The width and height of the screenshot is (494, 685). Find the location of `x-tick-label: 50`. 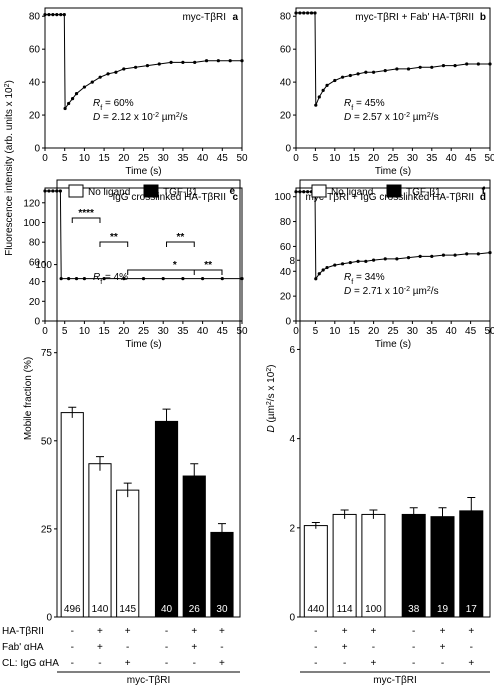

x-tick-label: 50 is located at coordinates (489, 158).